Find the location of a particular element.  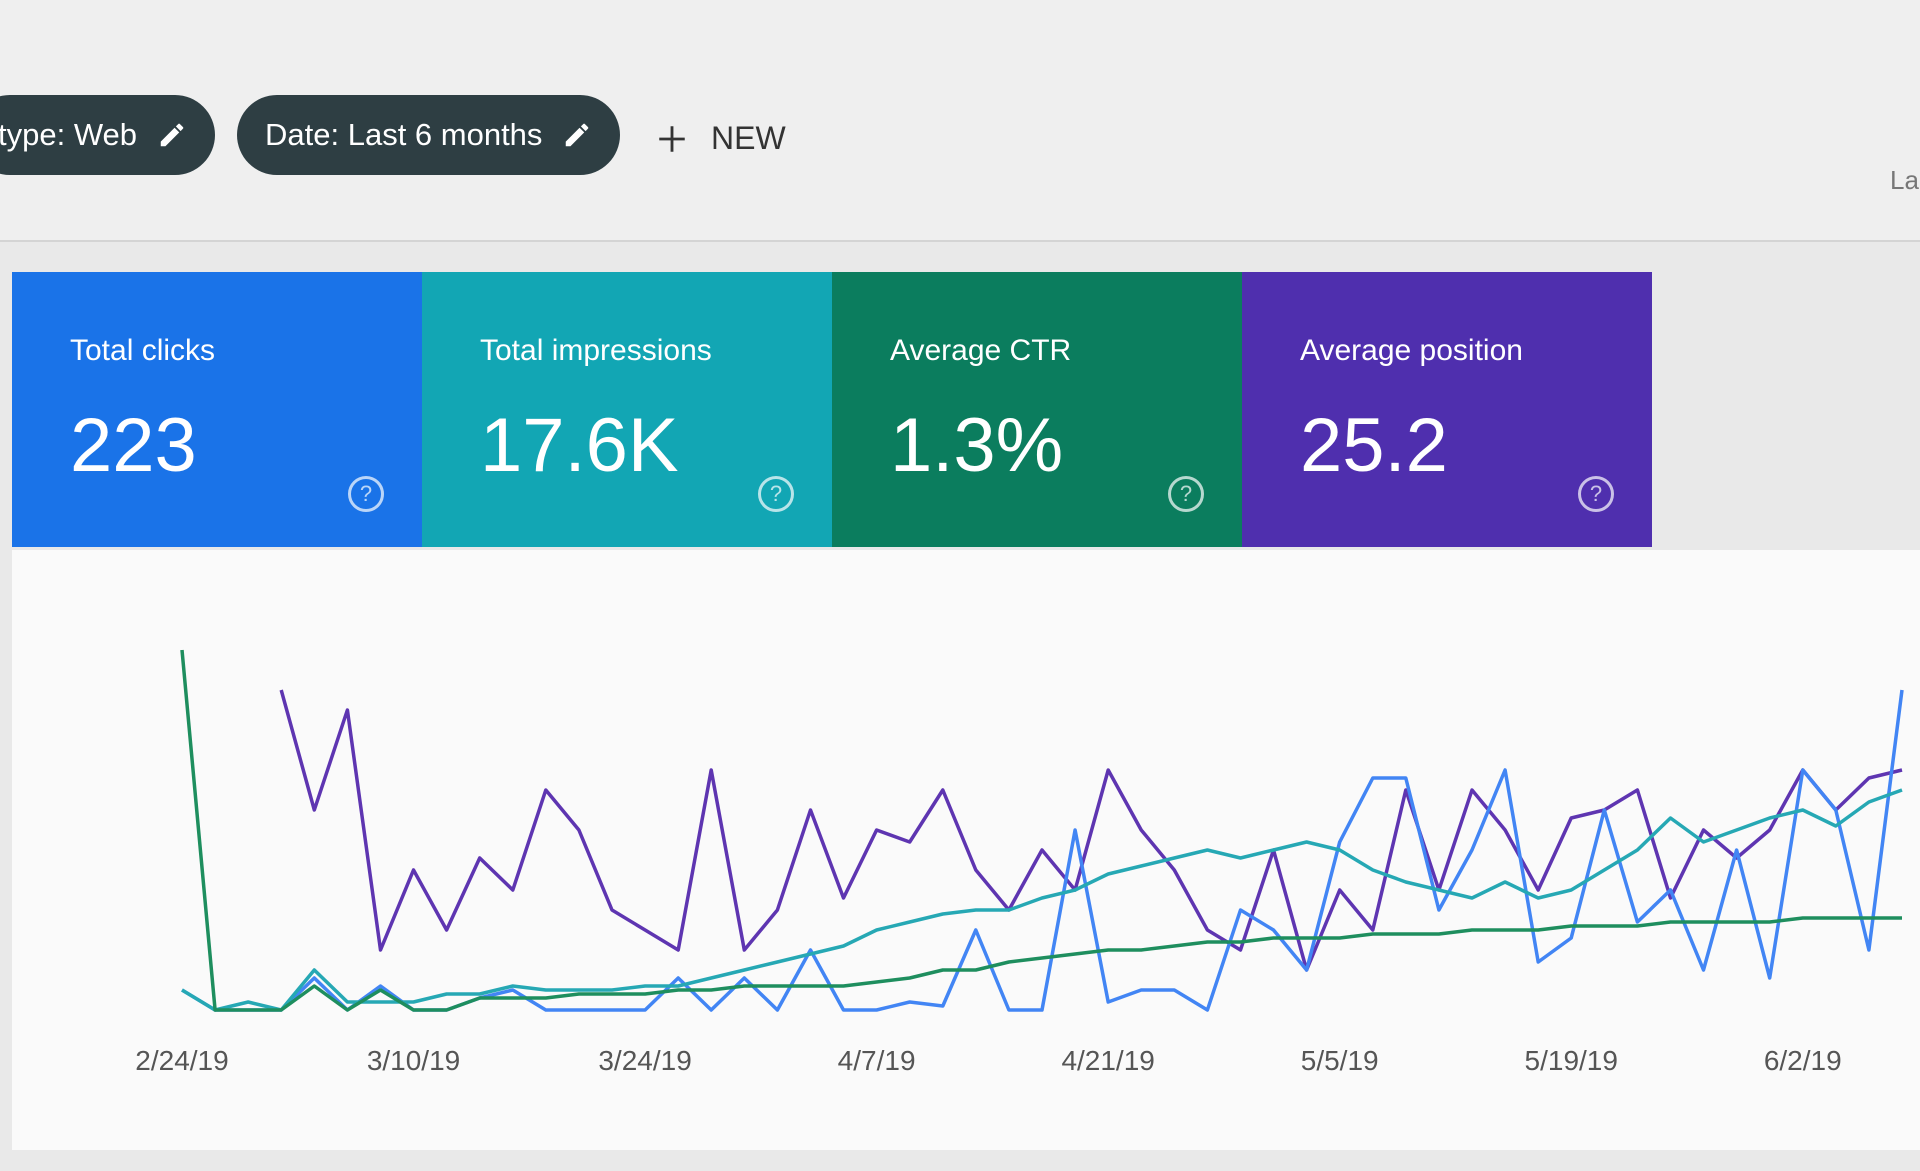

new-label: NEW is located at coordinates (748, 138).